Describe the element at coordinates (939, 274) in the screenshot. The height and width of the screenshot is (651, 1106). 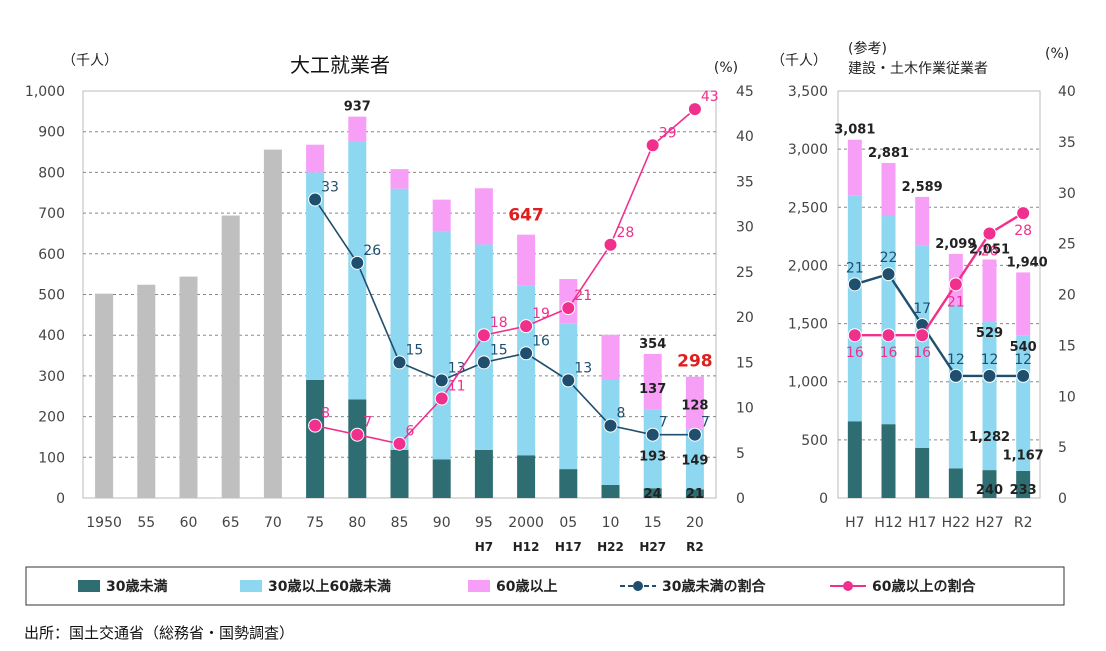
I see `right-line-over60-ratio` at that location.